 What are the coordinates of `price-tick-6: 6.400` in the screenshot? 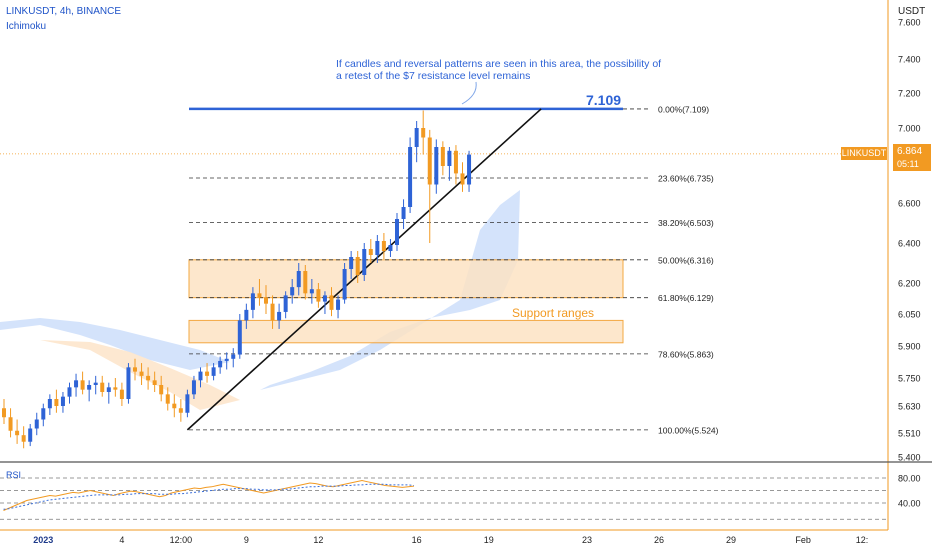 It's located at (909, 244).